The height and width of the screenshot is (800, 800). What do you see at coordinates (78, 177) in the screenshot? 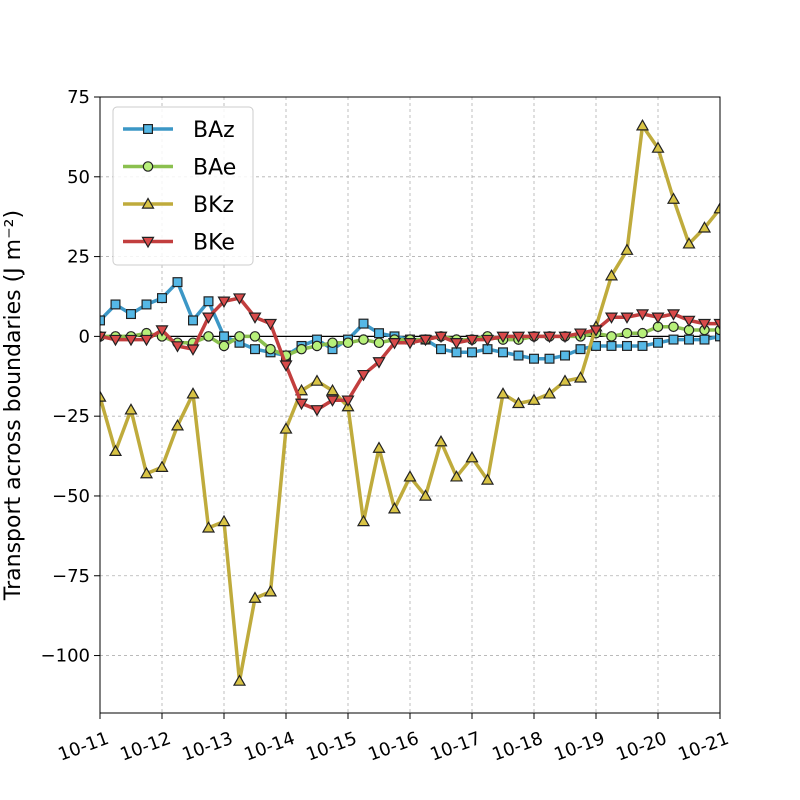
I see `y-tick-label: 50` at bounding box center [78, 177].